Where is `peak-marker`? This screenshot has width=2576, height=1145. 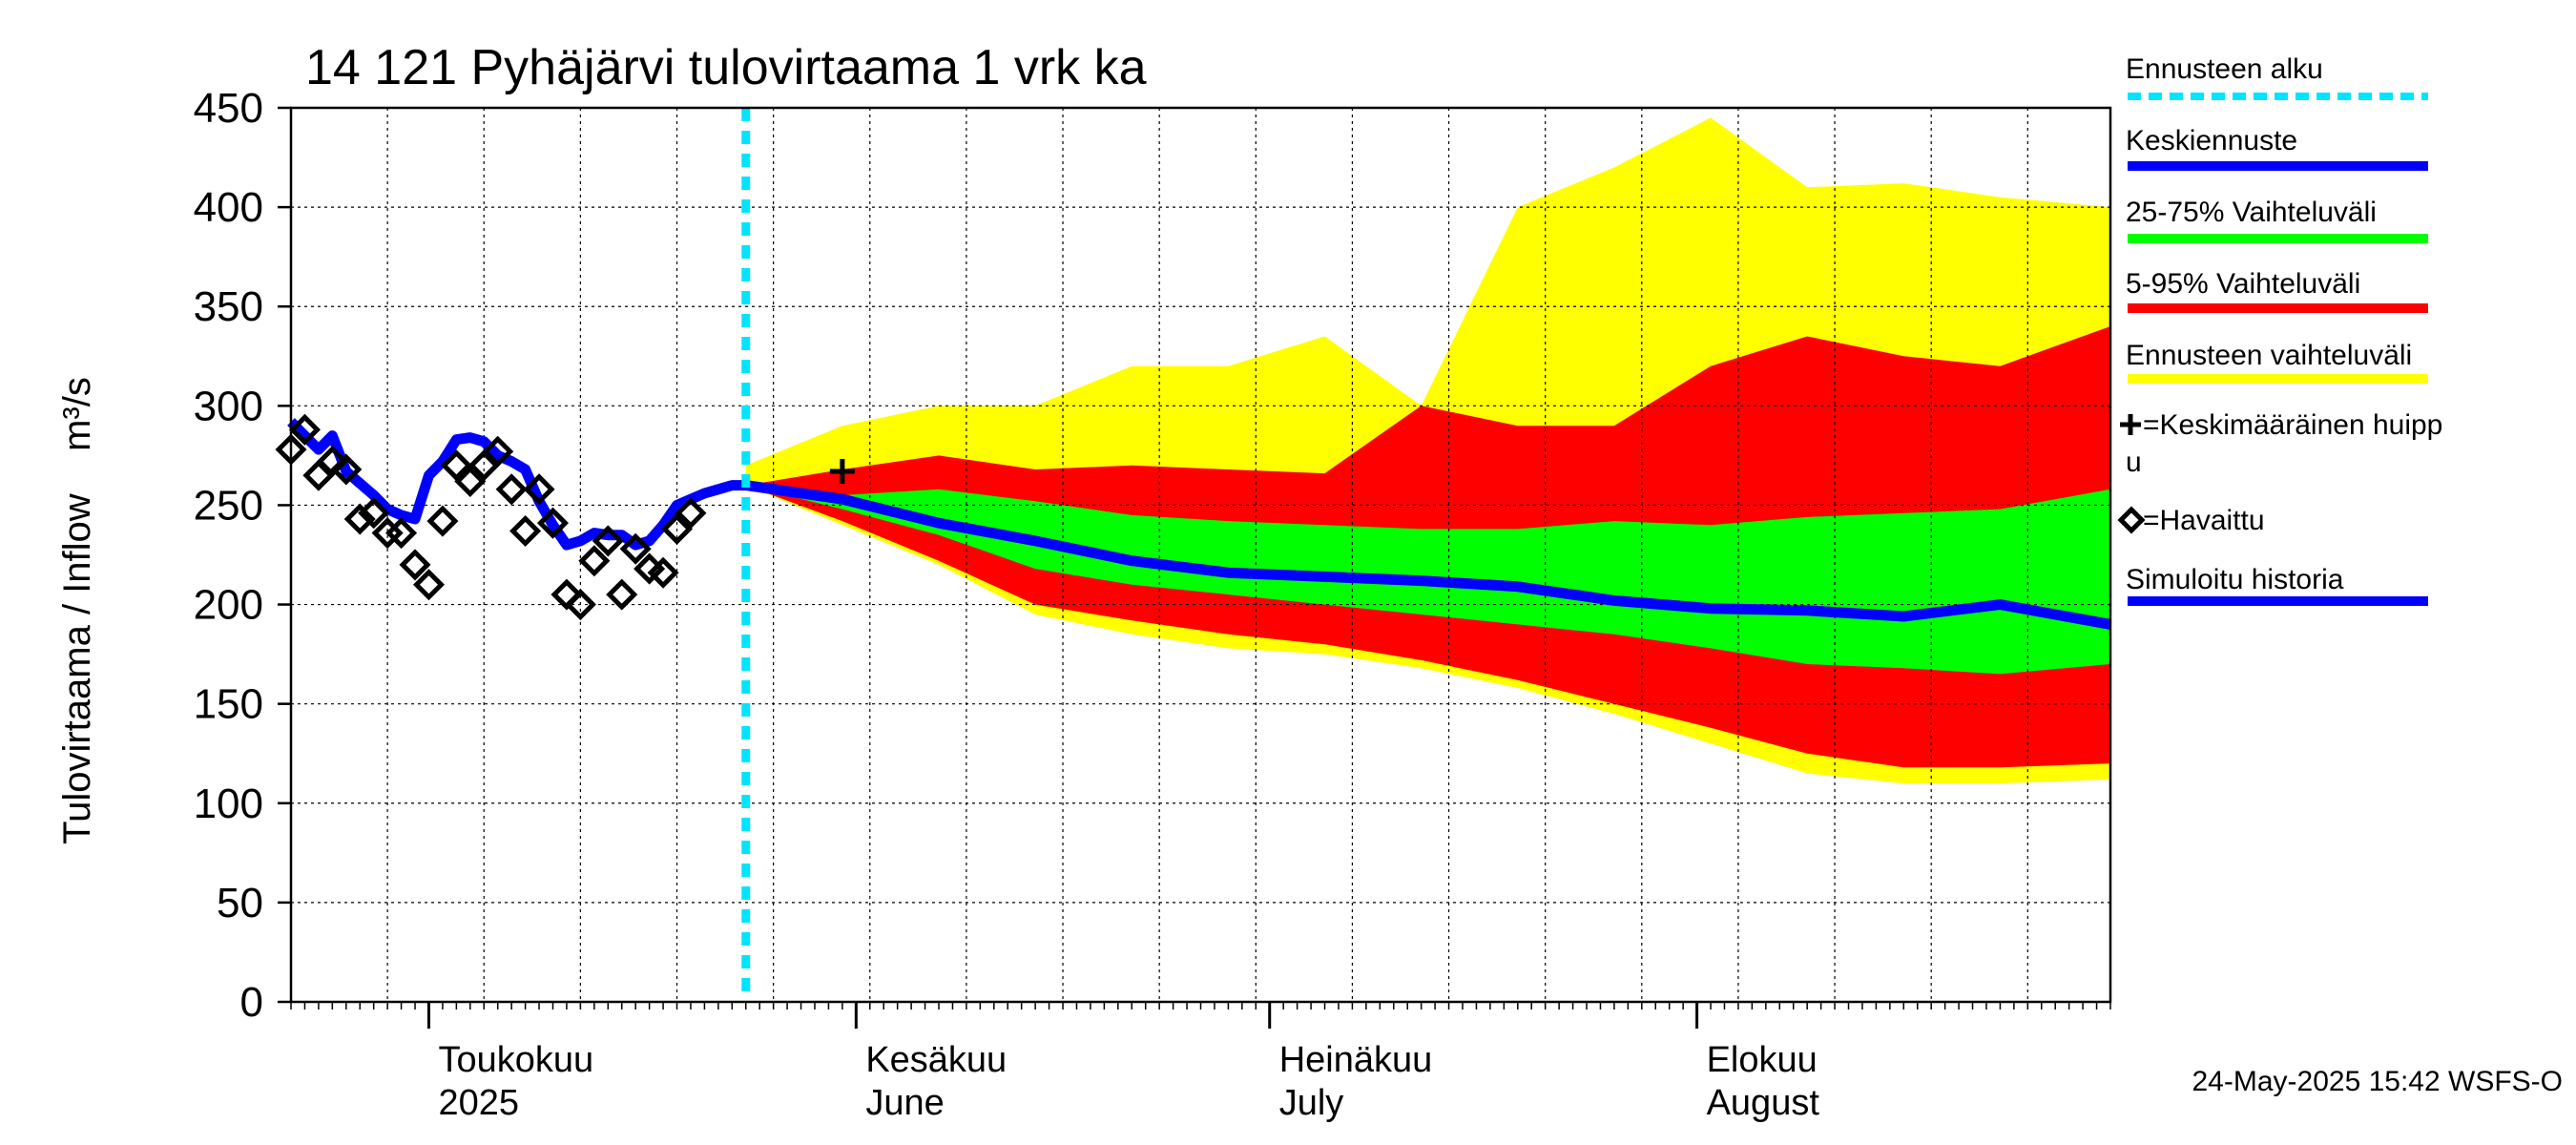
peak-marker is located at coordinates (842, 472).